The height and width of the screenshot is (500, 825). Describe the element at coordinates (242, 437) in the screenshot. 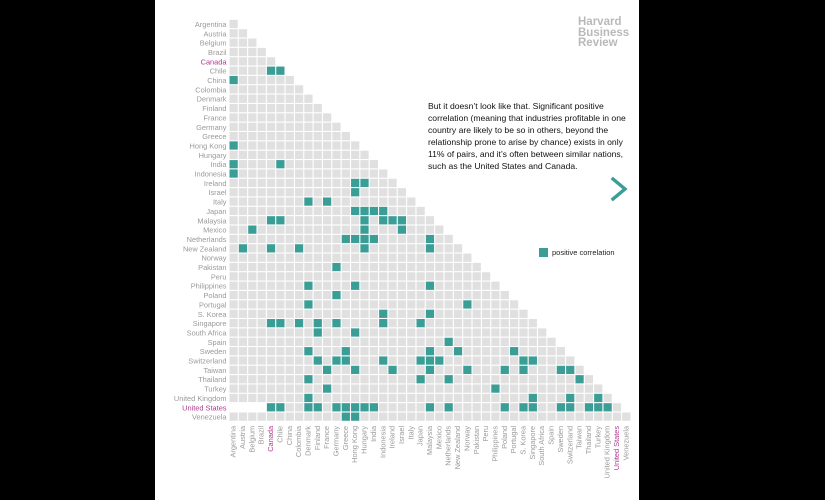

I see `column-label: Austria` at that location.